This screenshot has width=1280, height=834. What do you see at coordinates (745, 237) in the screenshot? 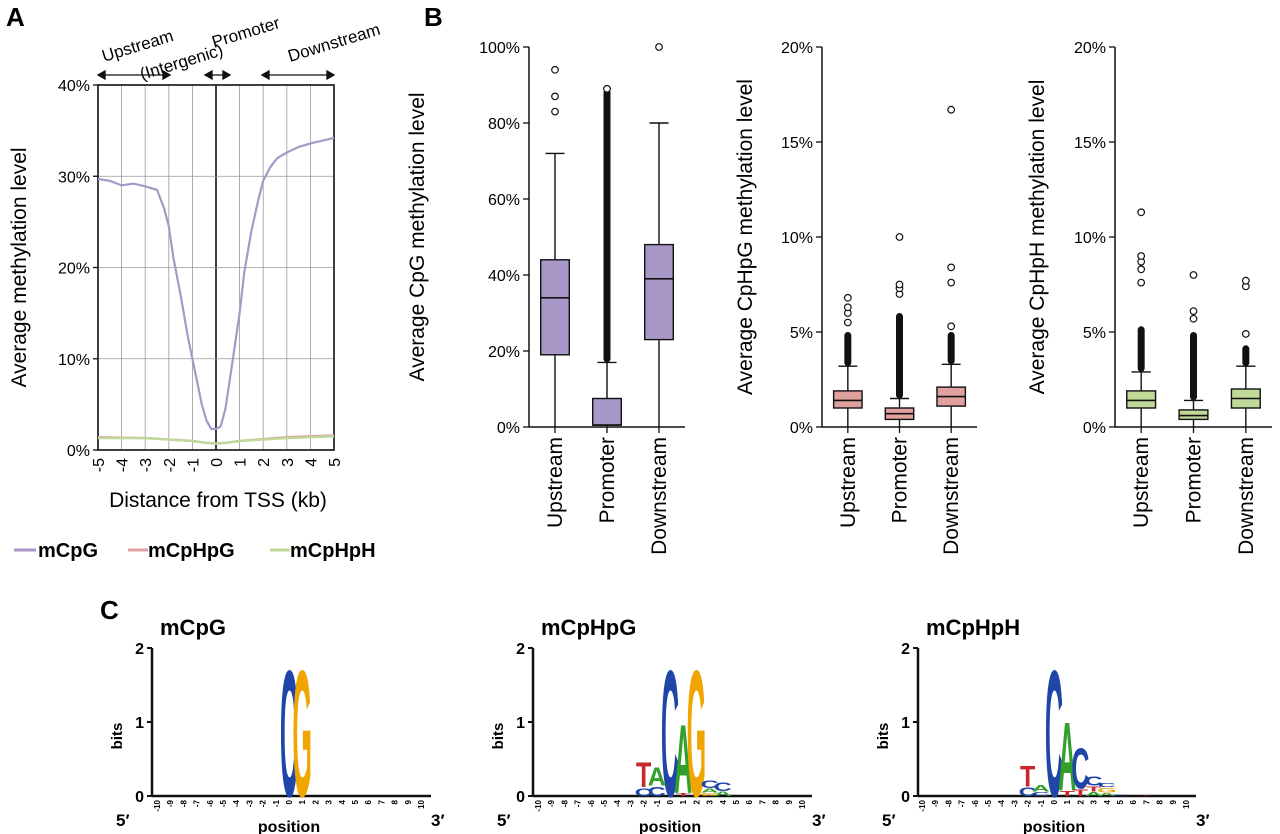
I see `y-axis-label: Average CpHpG methylation level` at bounding box center [745, 237].